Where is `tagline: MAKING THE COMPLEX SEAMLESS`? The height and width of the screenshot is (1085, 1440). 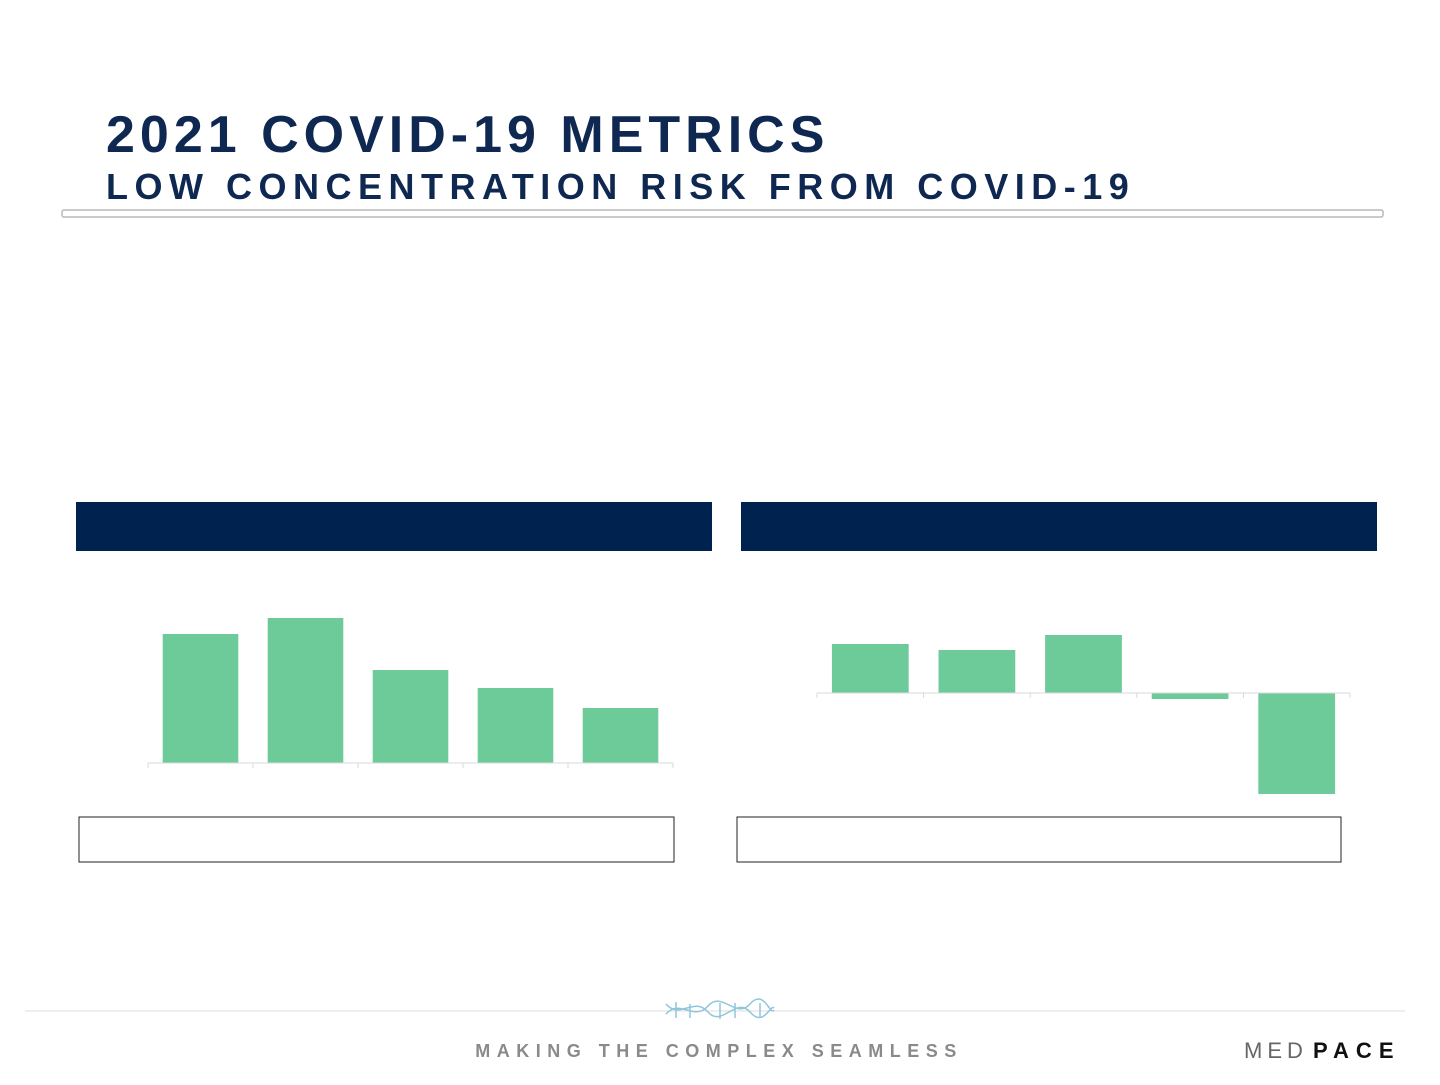 tagline: MAKING THE COMPLEX SEAMLESS is located at coordinates (719, 1051).